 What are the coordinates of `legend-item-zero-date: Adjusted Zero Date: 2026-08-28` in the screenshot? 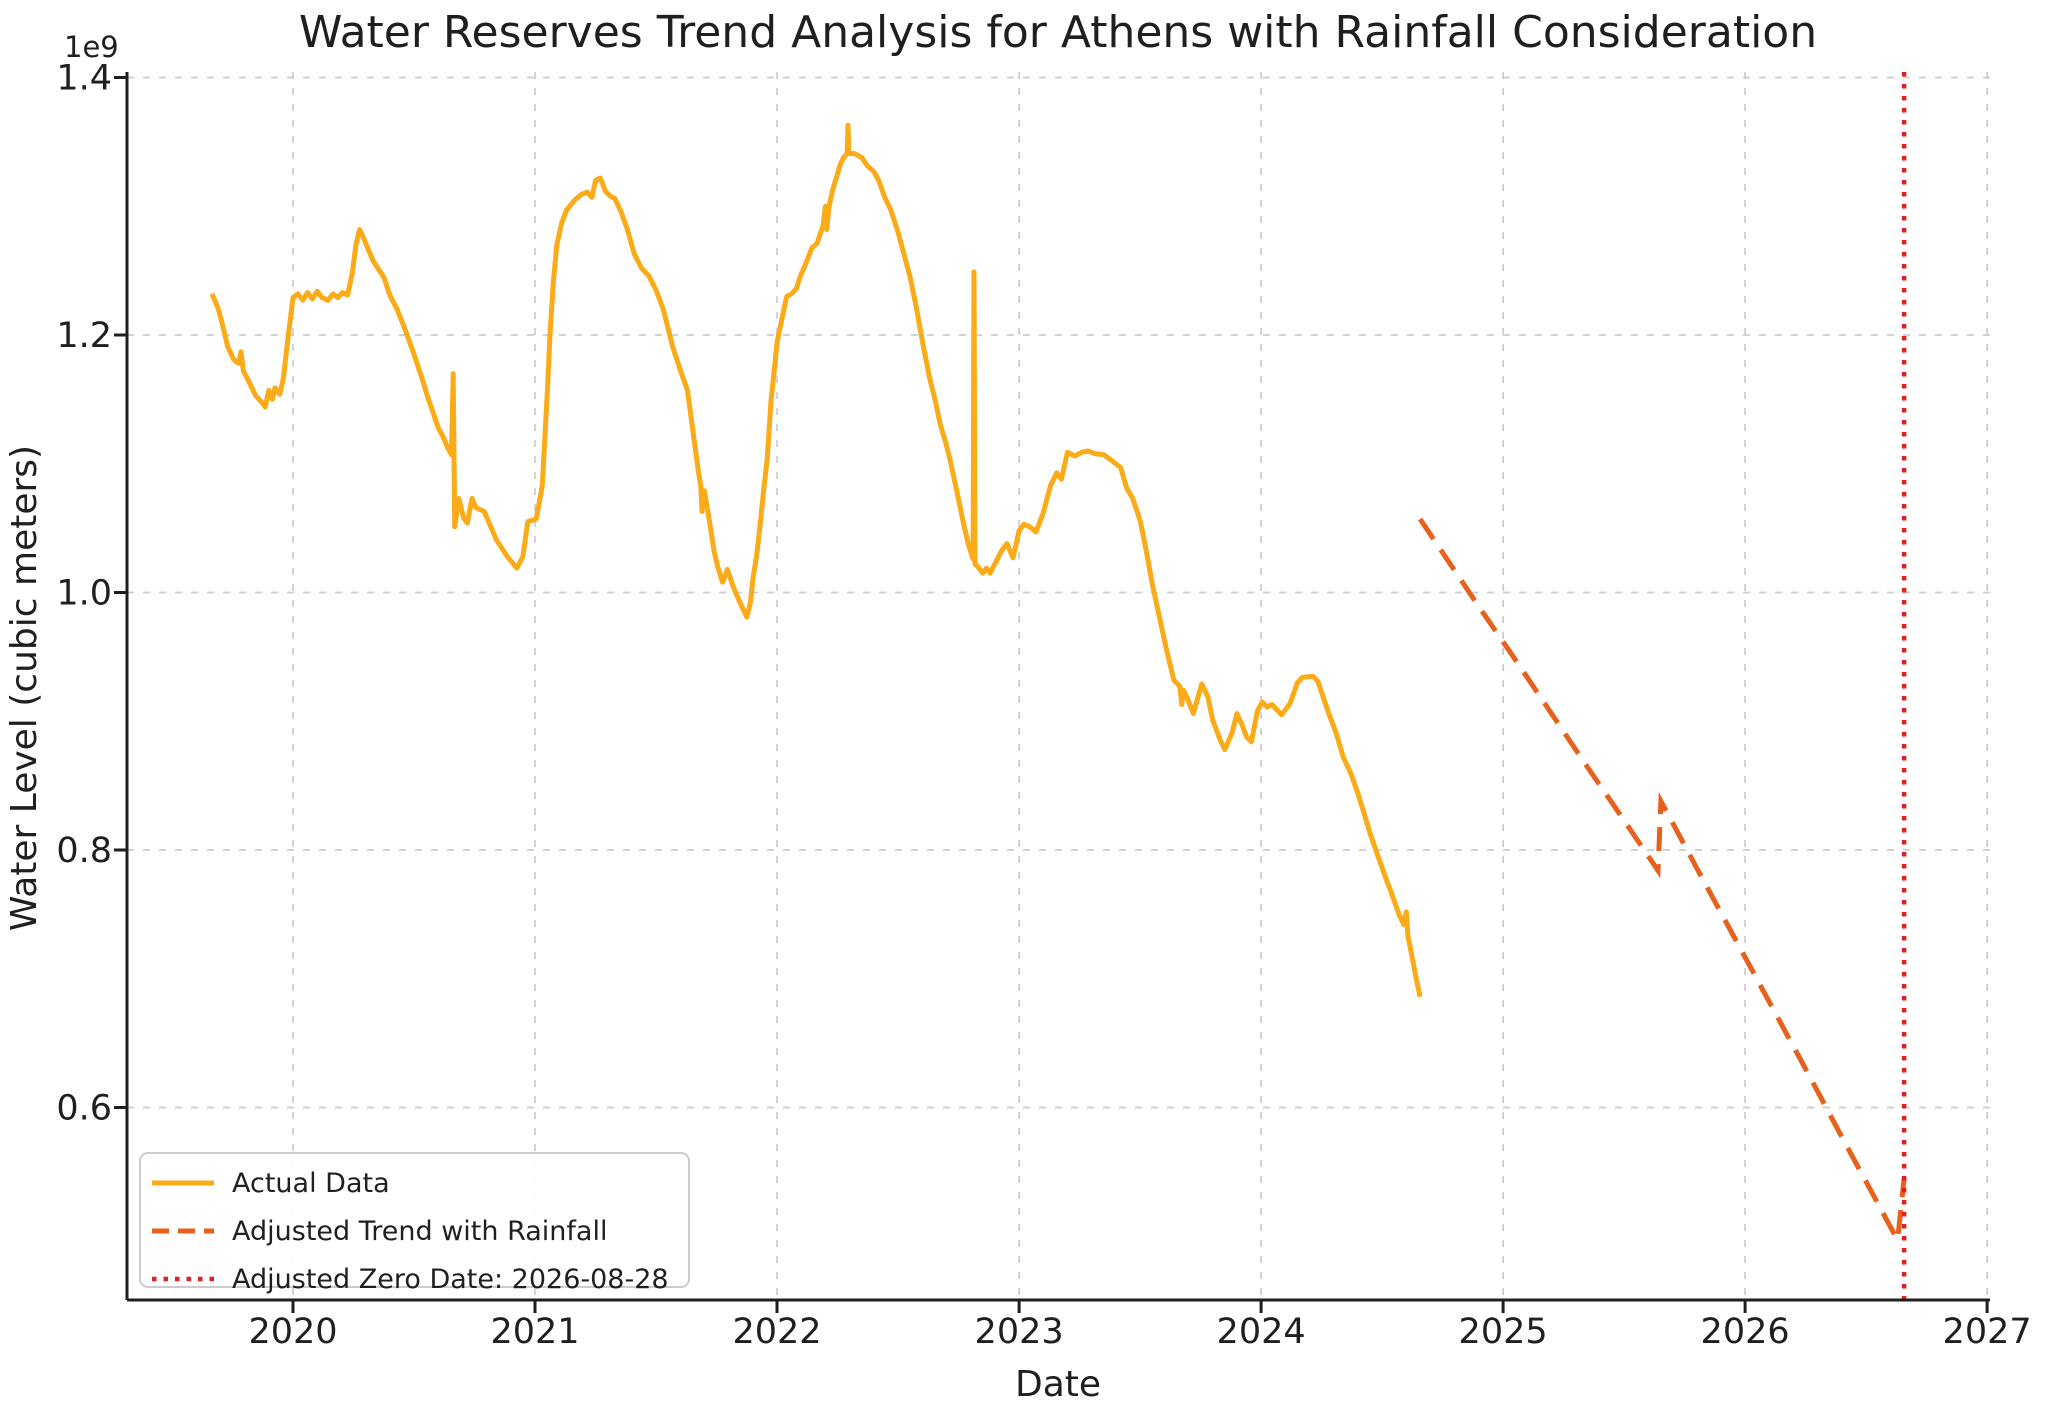 It's located at (410, 1279).